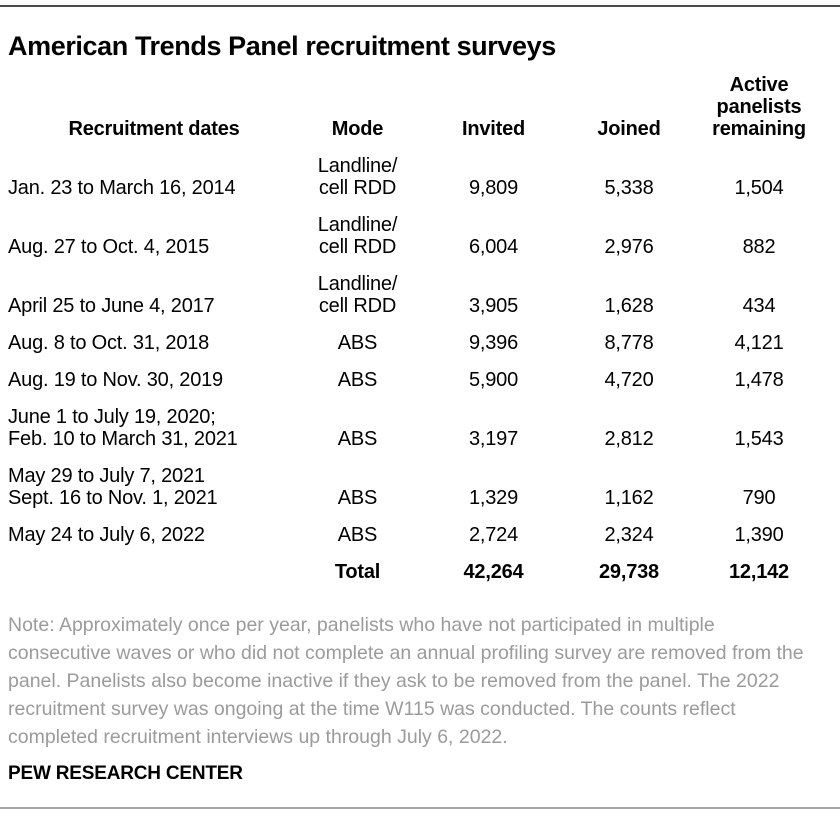 Image resolution: width=840 pixels, height=827 pixels. I want to click on column-header-active-panelists-remaining: Active panelists remaining, so click(759, 107).